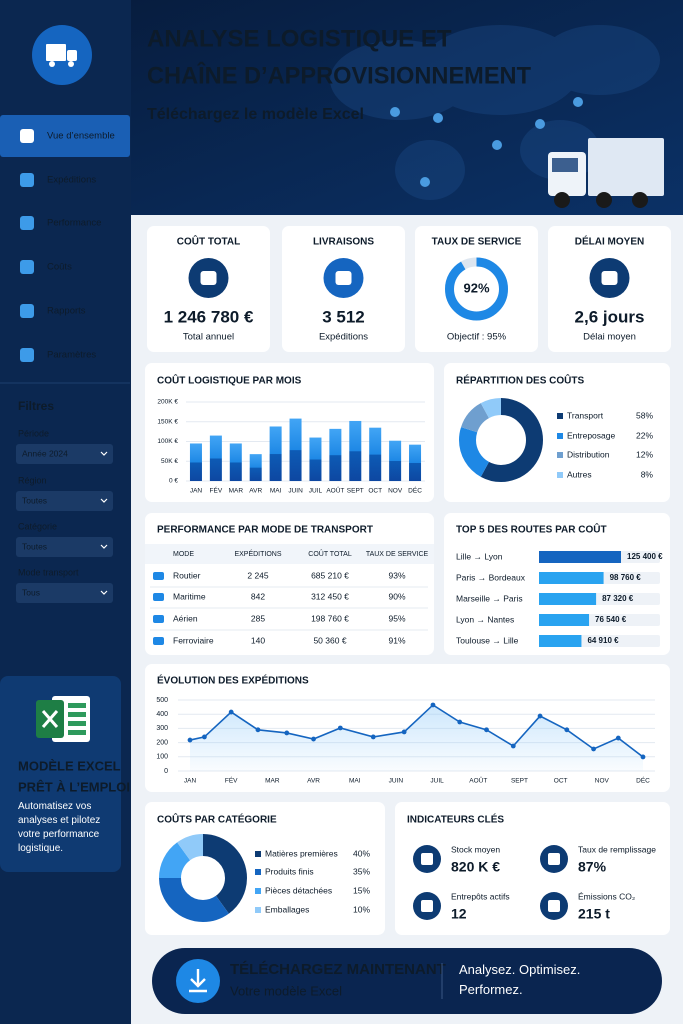  Describe the element at coordinates (603, 640) in the screenshot. I see `bar-value-label: 64 910 €` at that location.